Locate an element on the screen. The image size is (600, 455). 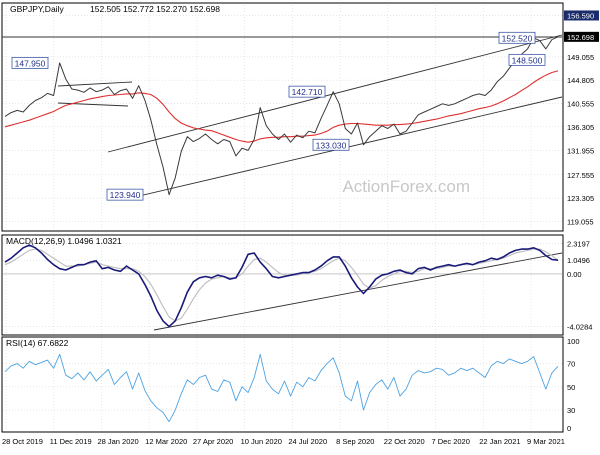
x-tick-label: 22 Oct 2020 is located at coordinates (404, 441).